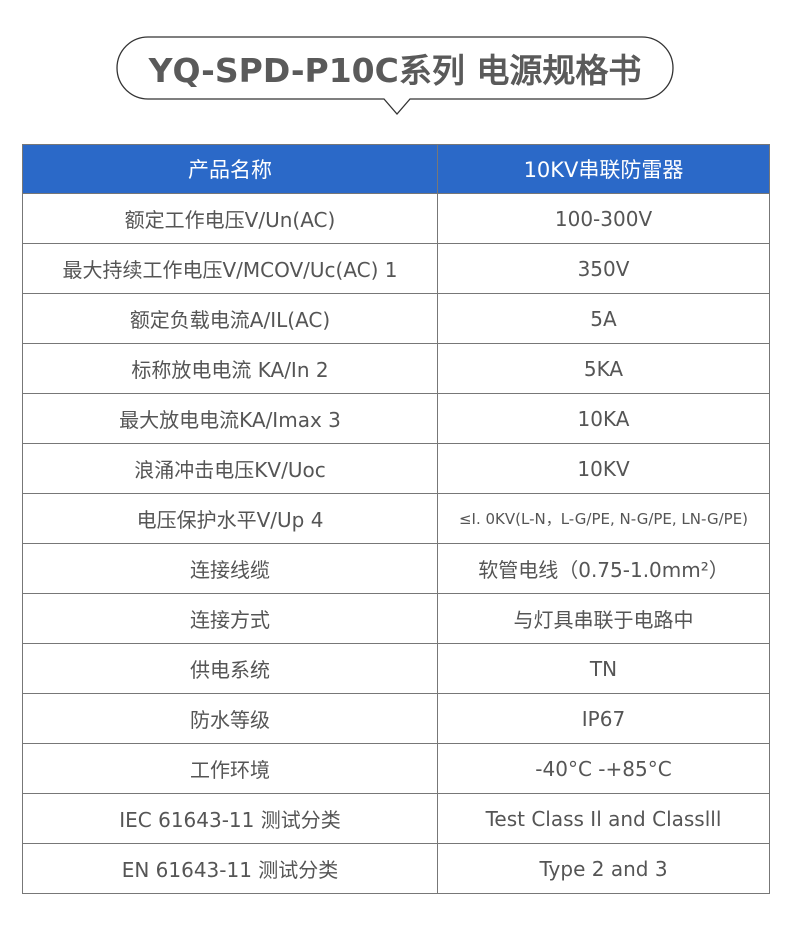 This screenshot has width=790, height=936. I want to click on table-row: 最大放电电流KA/Imax 3 10KA, so click(396, 418).